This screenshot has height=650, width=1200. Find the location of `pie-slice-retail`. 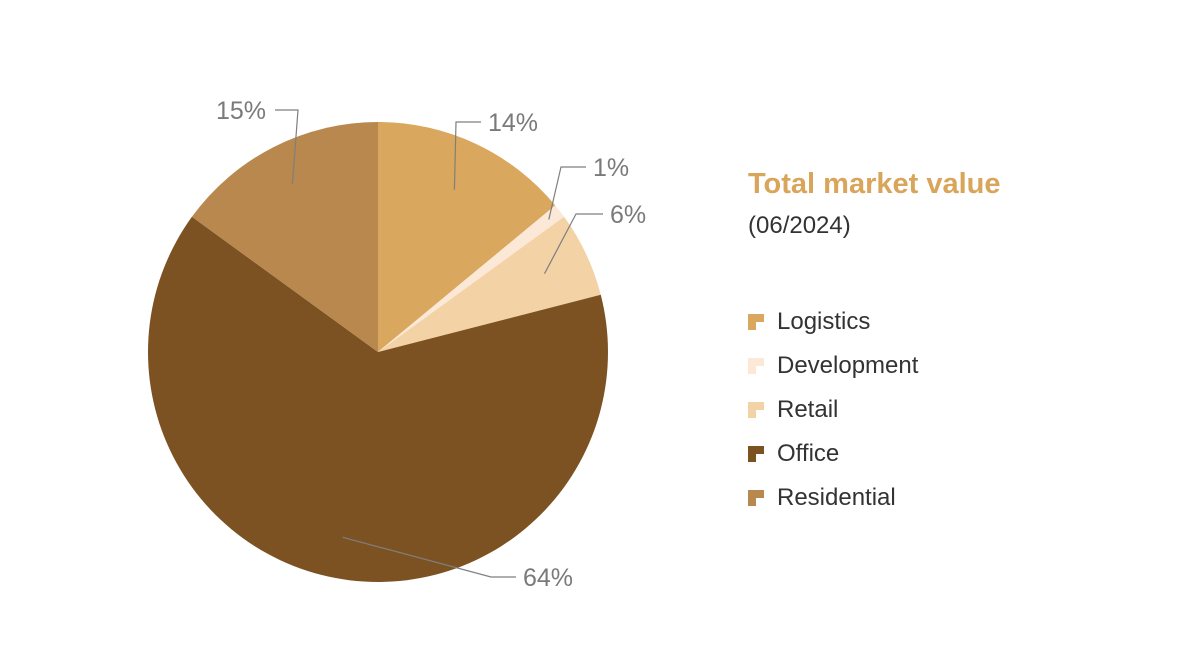

pie-slice-retail is located at coordinates (489, 284).